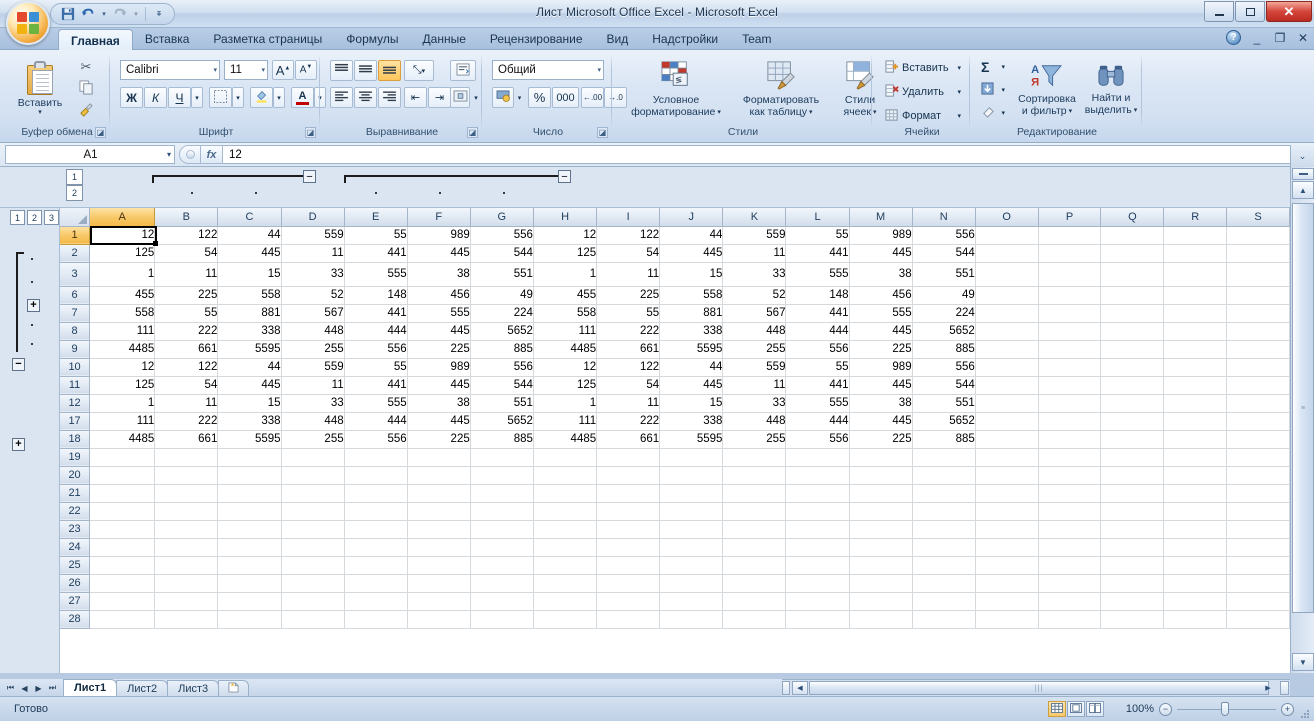  Describe the element at coordinates (376, 601) in the screenshot. I see `cell-E27` at that location.